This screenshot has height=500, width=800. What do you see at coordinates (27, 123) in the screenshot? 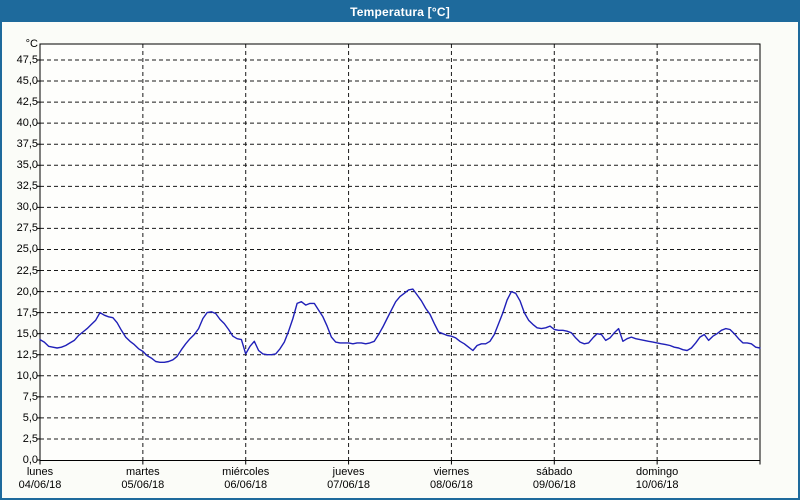
I see `y-tick-label: 40,0` at bounding box center [27, 123].